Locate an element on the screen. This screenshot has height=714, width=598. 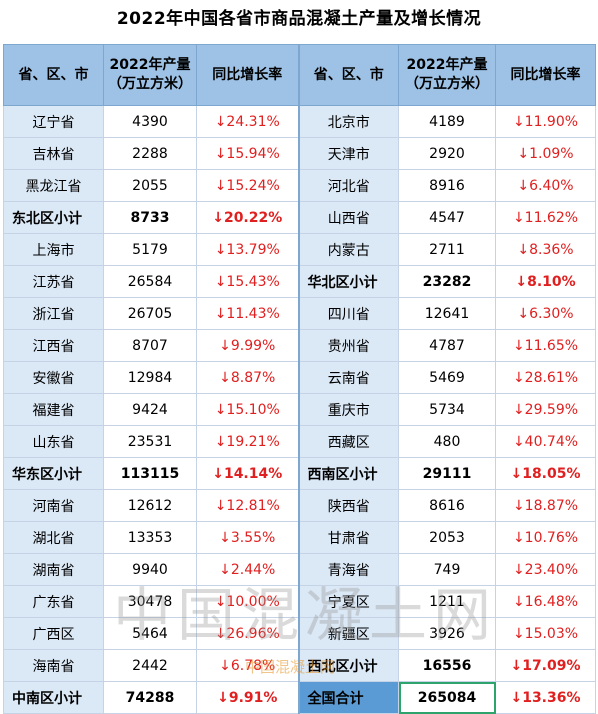
right-output-value-cell: 480 is located at coordinates (447, 441).